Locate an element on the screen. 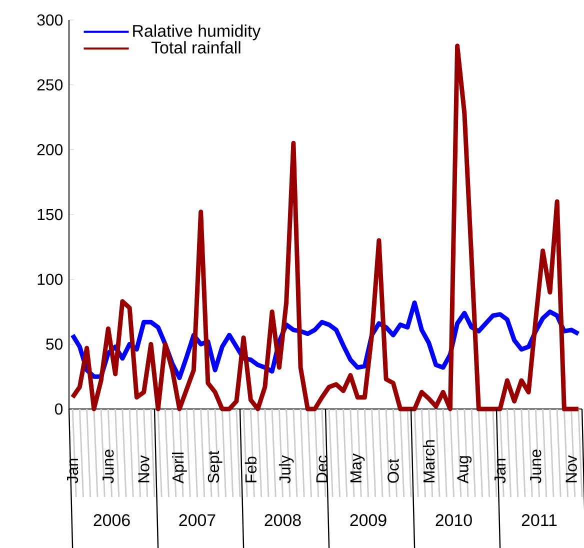  text: 2008 is located at coordinates (282, 520).